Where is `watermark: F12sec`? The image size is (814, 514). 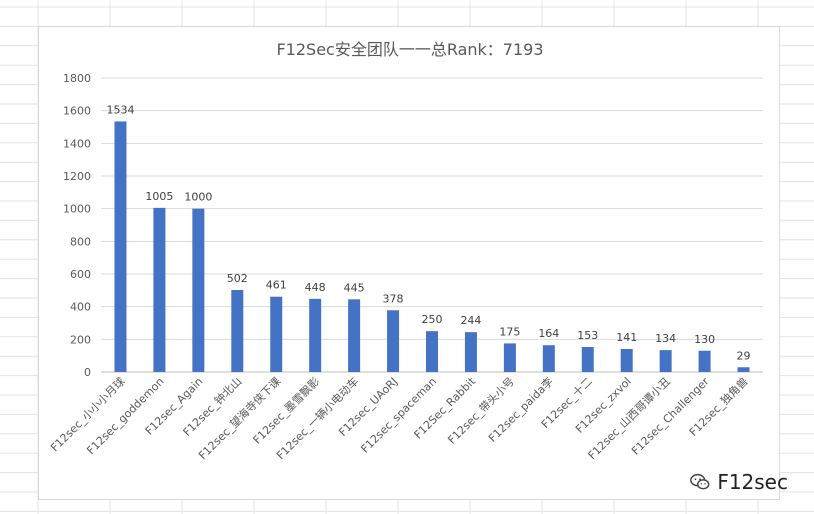
watermark: F12sec is located at coordinates (738, 482).